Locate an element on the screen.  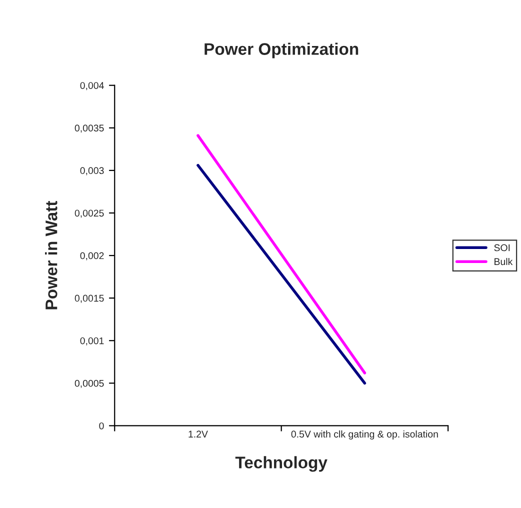
y-tick-label: 0 is located at coordinates (101, 426).